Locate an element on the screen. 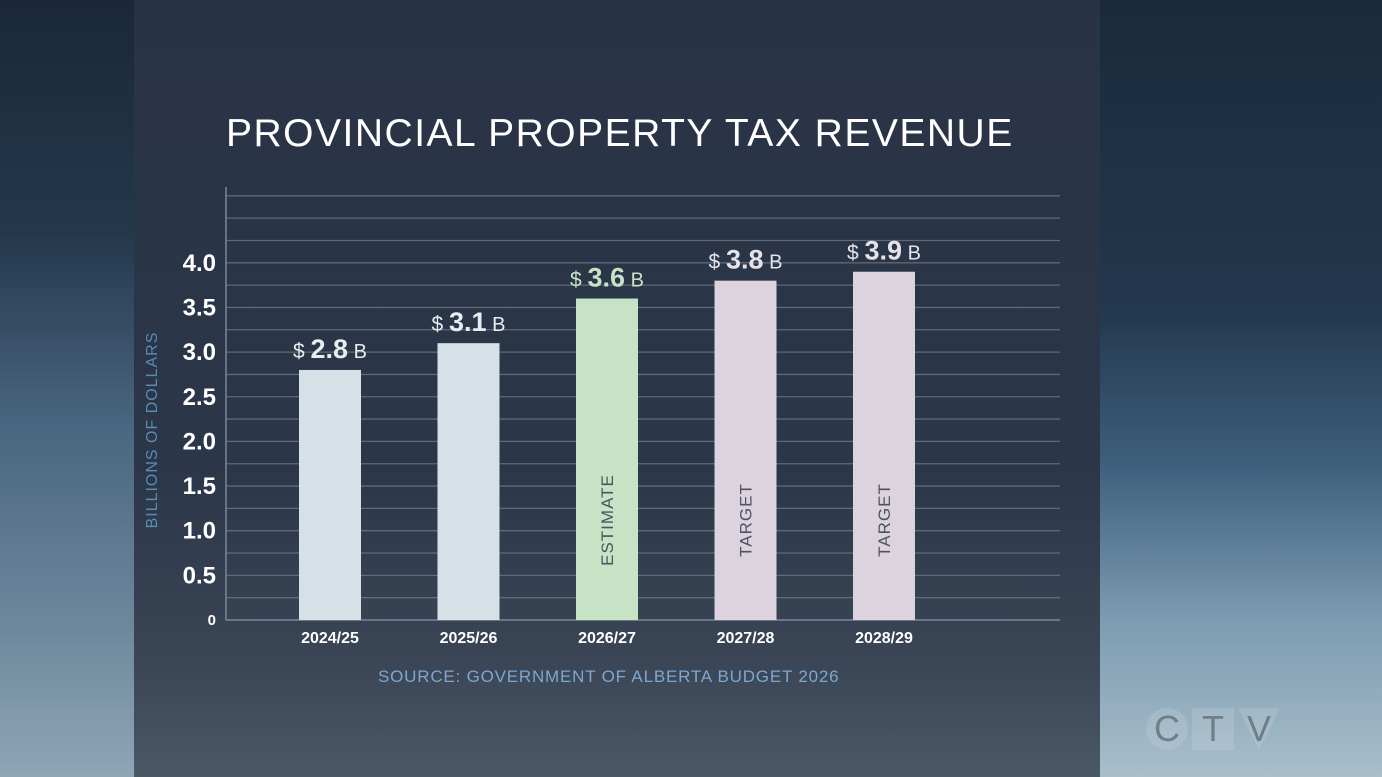  x-tick-label: 2025/26 is located at coordinates (469, 638).